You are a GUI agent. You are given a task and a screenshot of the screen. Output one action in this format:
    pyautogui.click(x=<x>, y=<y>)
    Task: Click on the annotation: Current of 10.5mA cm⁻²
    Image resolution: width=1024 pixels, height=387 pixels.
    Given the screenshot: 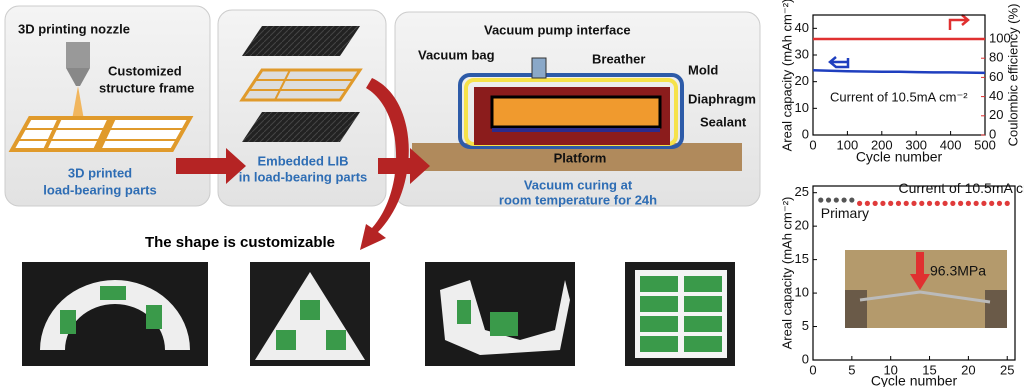 What is the action you would take?
    pyautogui.click(x=899, y=96)
    